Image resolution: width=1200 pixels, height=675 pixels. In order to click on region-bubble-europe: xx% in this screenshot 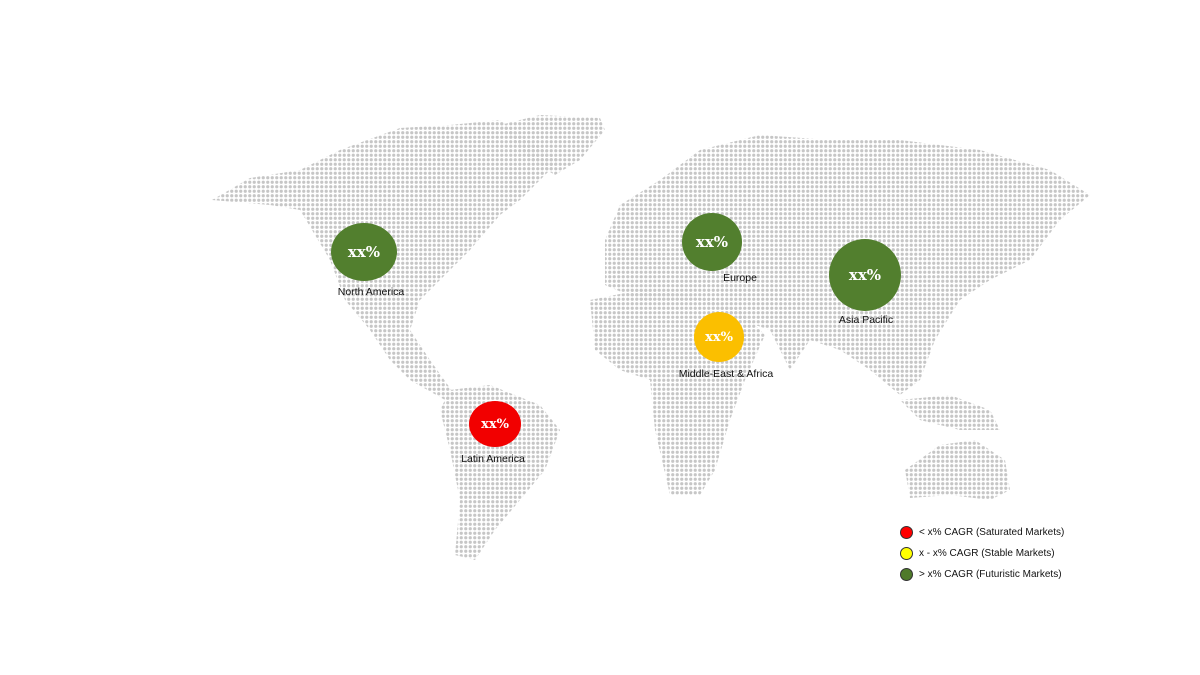, I will do `click(712, 242)`.